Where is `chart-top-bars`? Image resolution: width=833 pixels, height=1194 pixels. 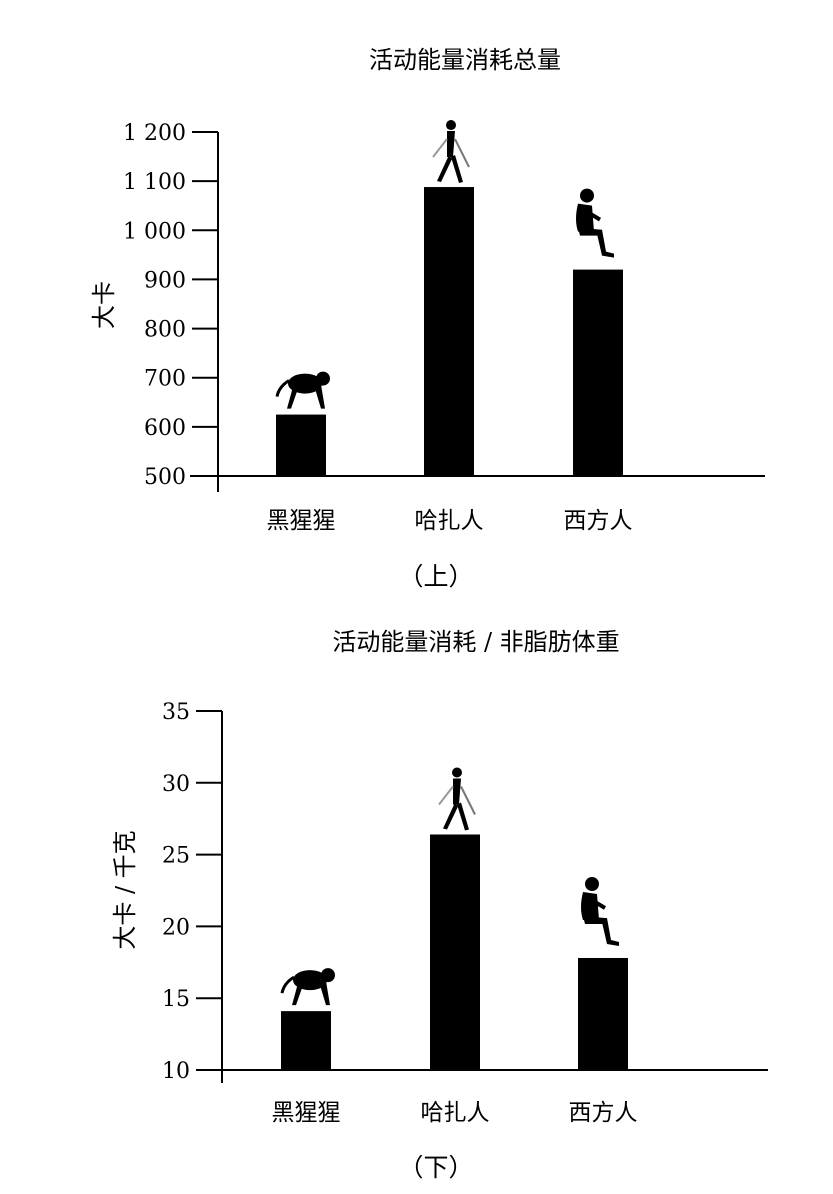 chart-top-bars is located at coordinates (449, 332).